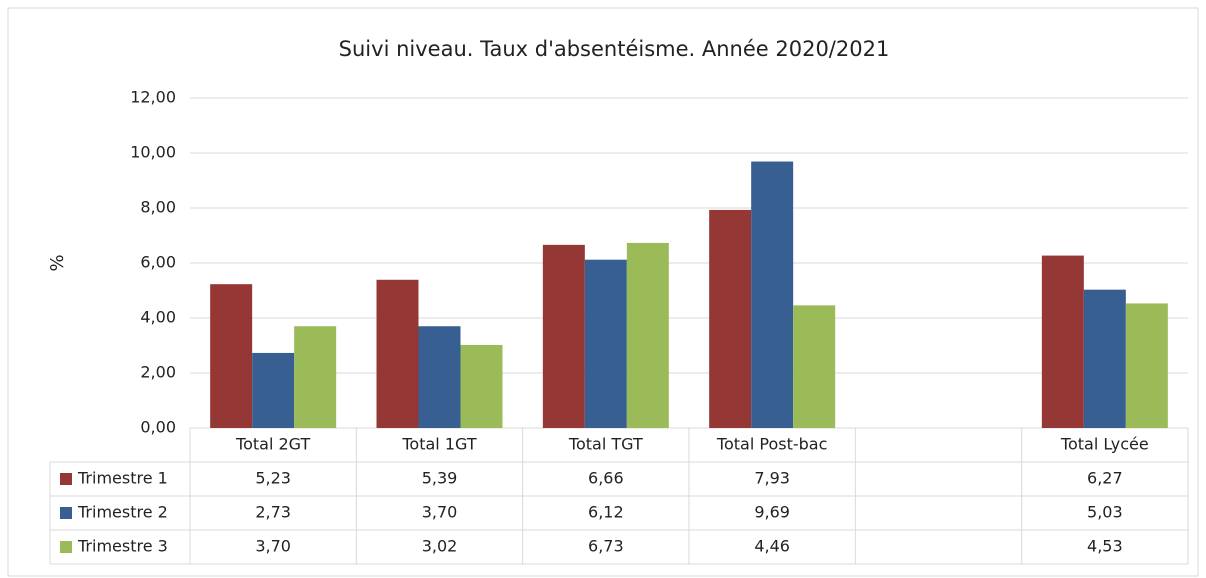 The image size is (1206, 578). Describe the element at coordinates (158, 372) in the screenshot. I see `y-tick-label: 2,00` at that location.